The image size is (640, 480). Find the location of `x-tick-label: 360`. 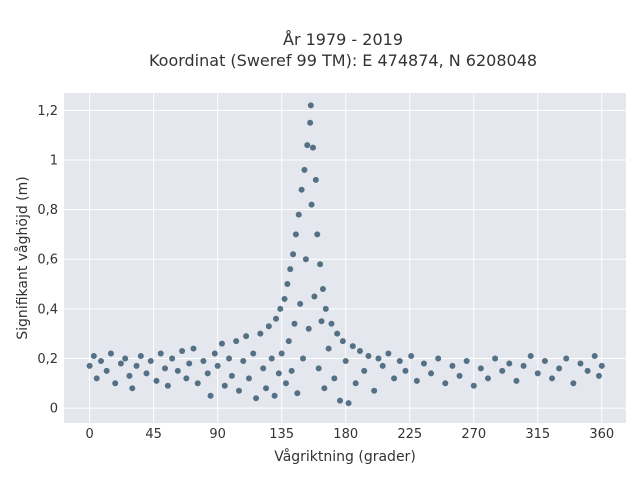

x-tick-label: 360 is located at coordinates (601, 434).